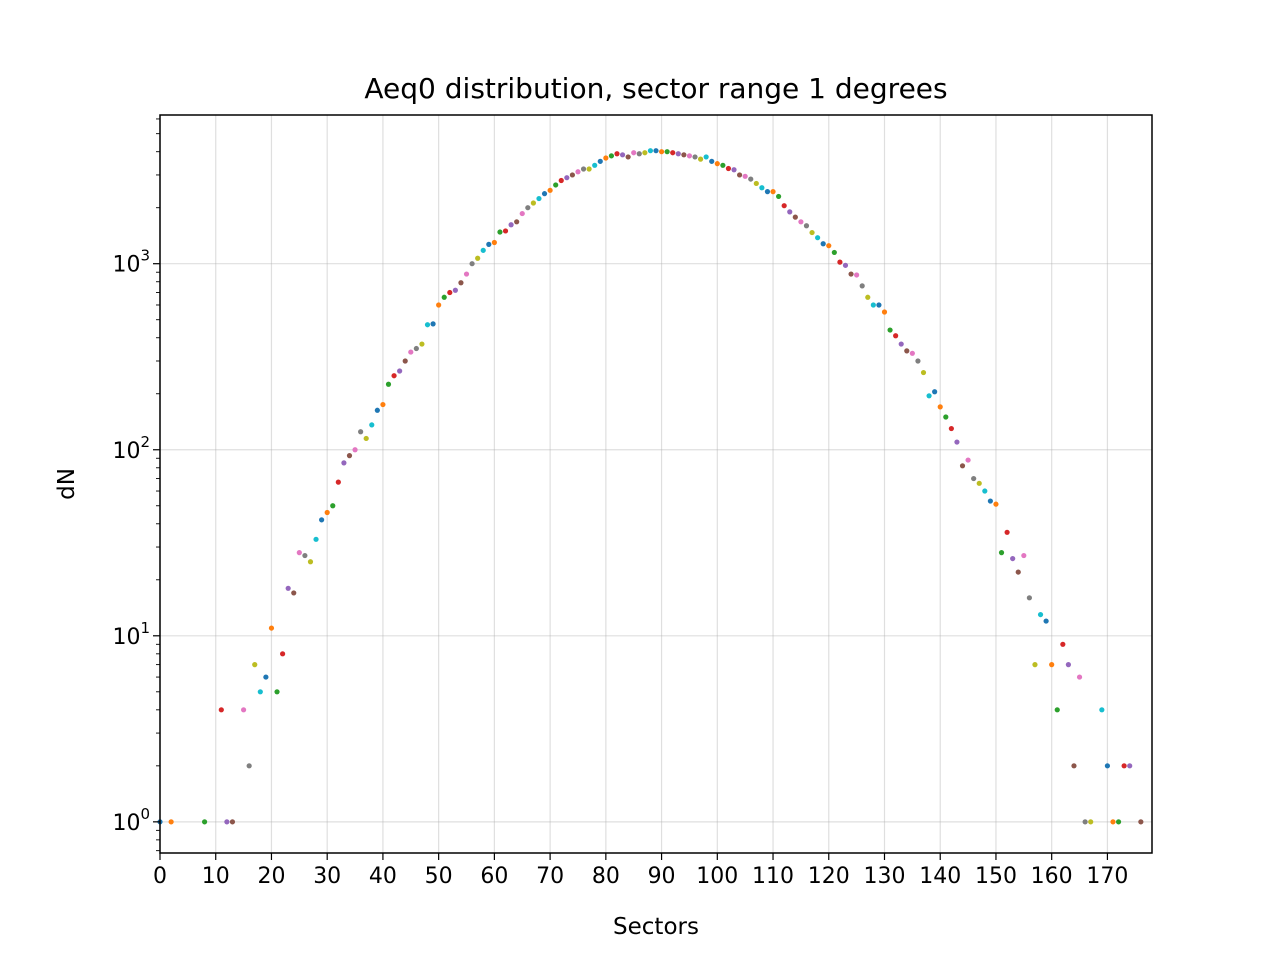  Describe the element at coordinates (439, 876) in the screenshot. I see `x-tick-label: 50` at that location.